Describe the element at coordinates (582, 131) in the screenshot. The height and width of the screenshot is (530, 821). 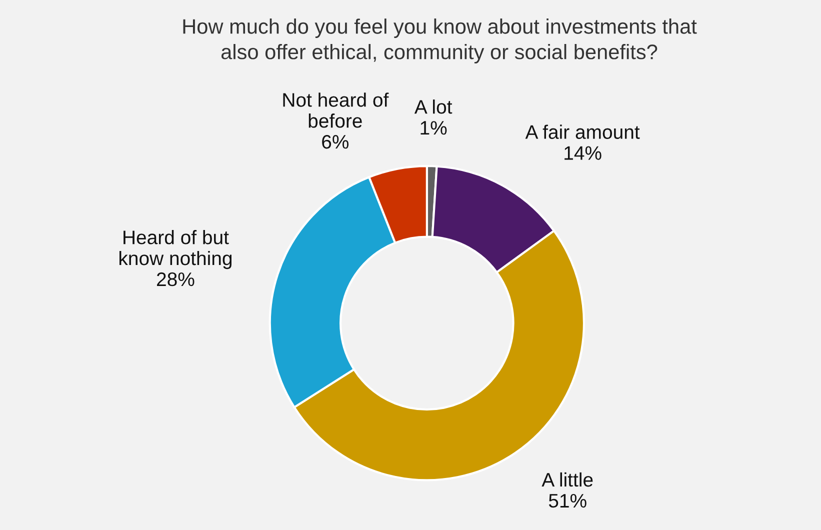
I see `slice-label: A fair amount` at that location.